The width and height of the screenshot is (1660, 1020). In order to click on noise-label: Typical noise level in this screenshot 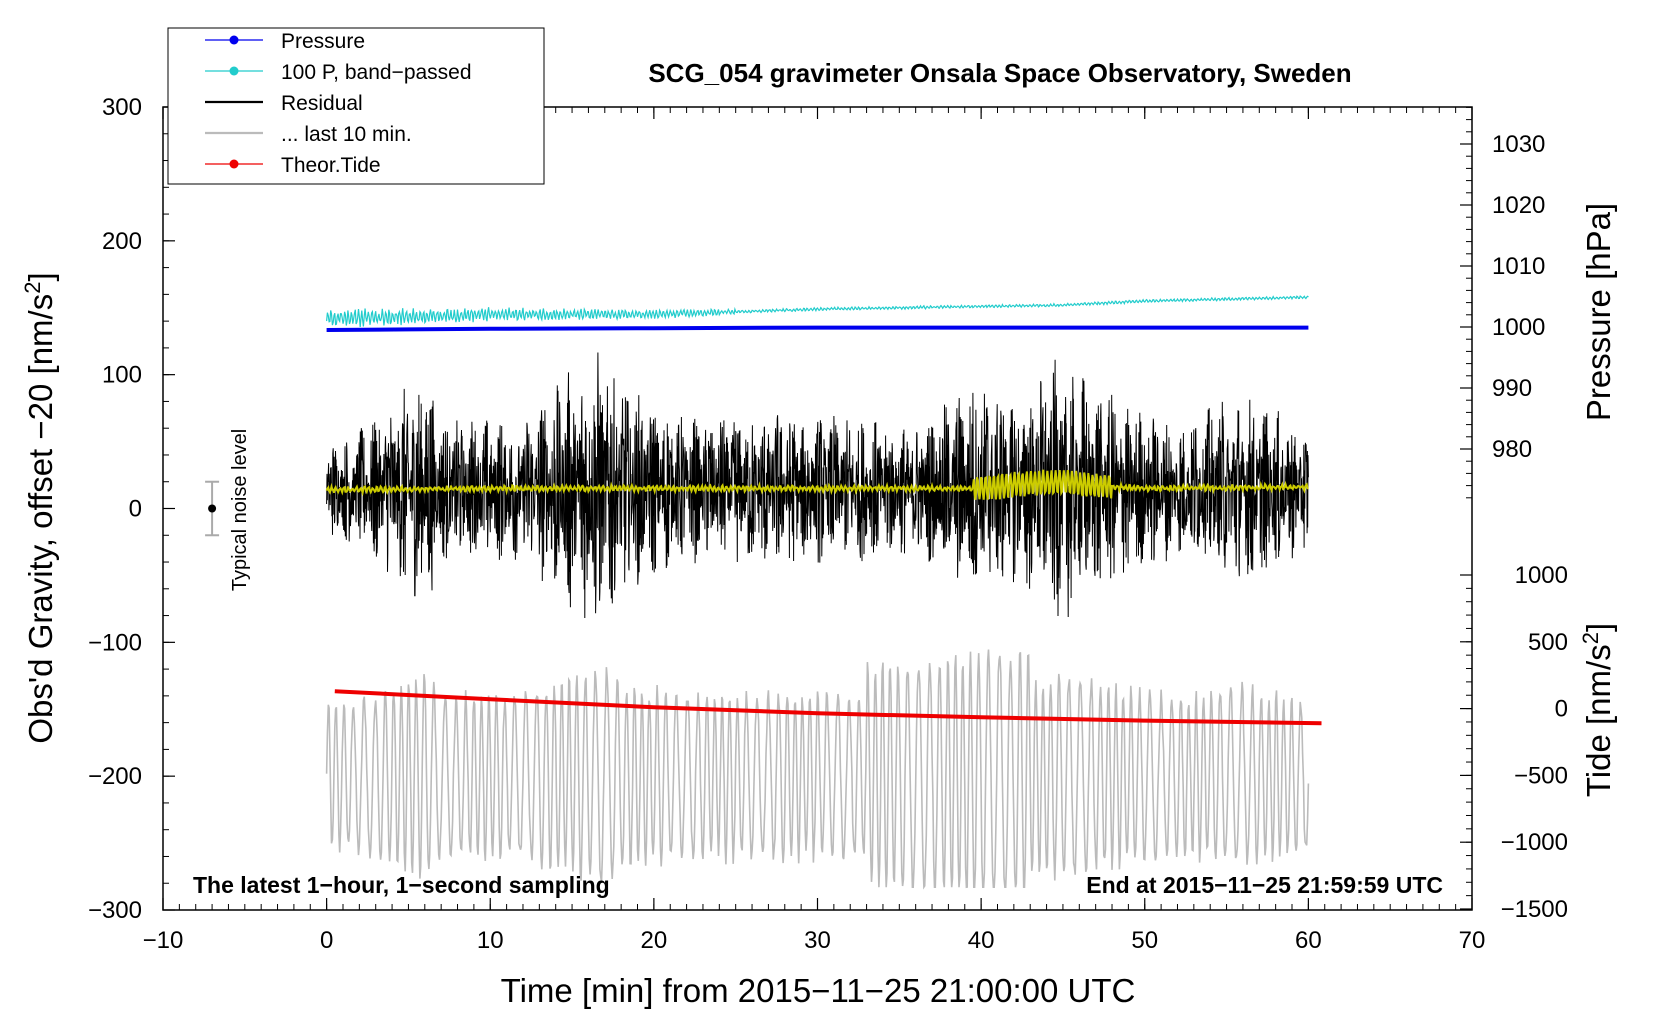, I will do `click(240, 510)`.